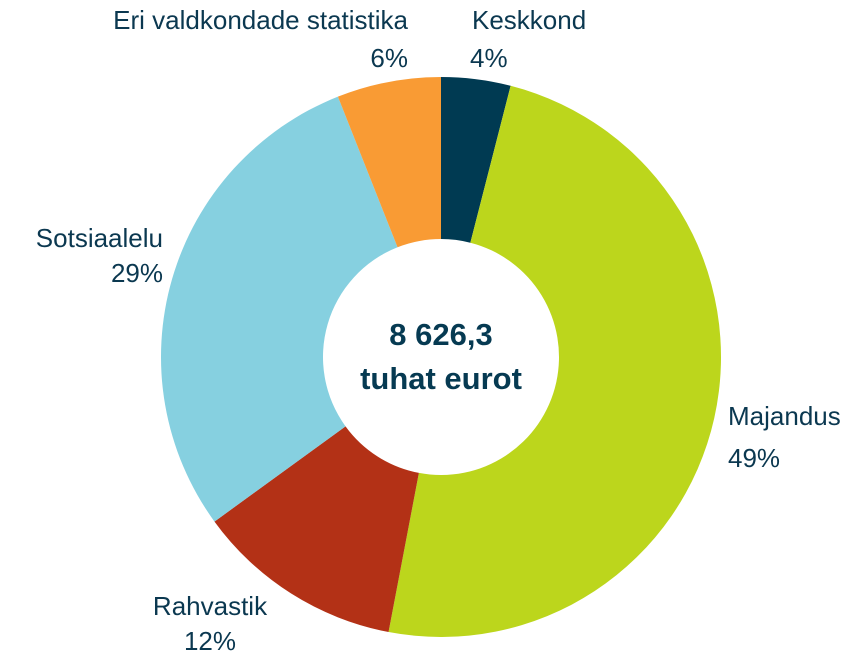 Image resolution: width=866 pixels, height=656 pixels. Describe the element at coordinates (441, 378) in the screenshot. I see `center-label: tuhat eurot` at that location.